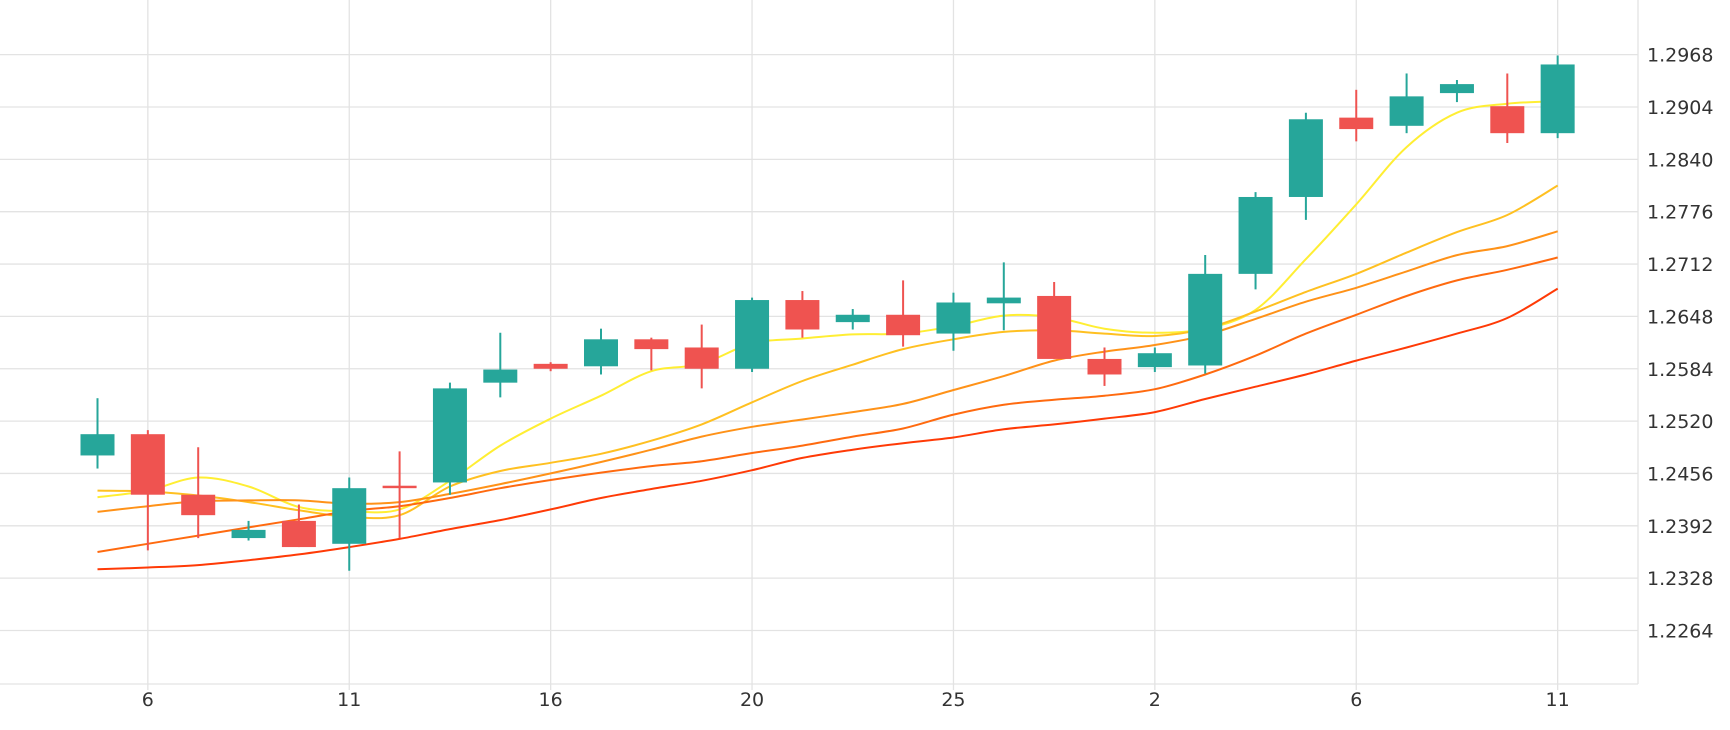 The height and width of the screenshot is (730, 1730). What do you see at coordinates (1680, 527) in the screenshot?
I see `y-tick-label: 1.2392` at bounding box center [1680, 527].